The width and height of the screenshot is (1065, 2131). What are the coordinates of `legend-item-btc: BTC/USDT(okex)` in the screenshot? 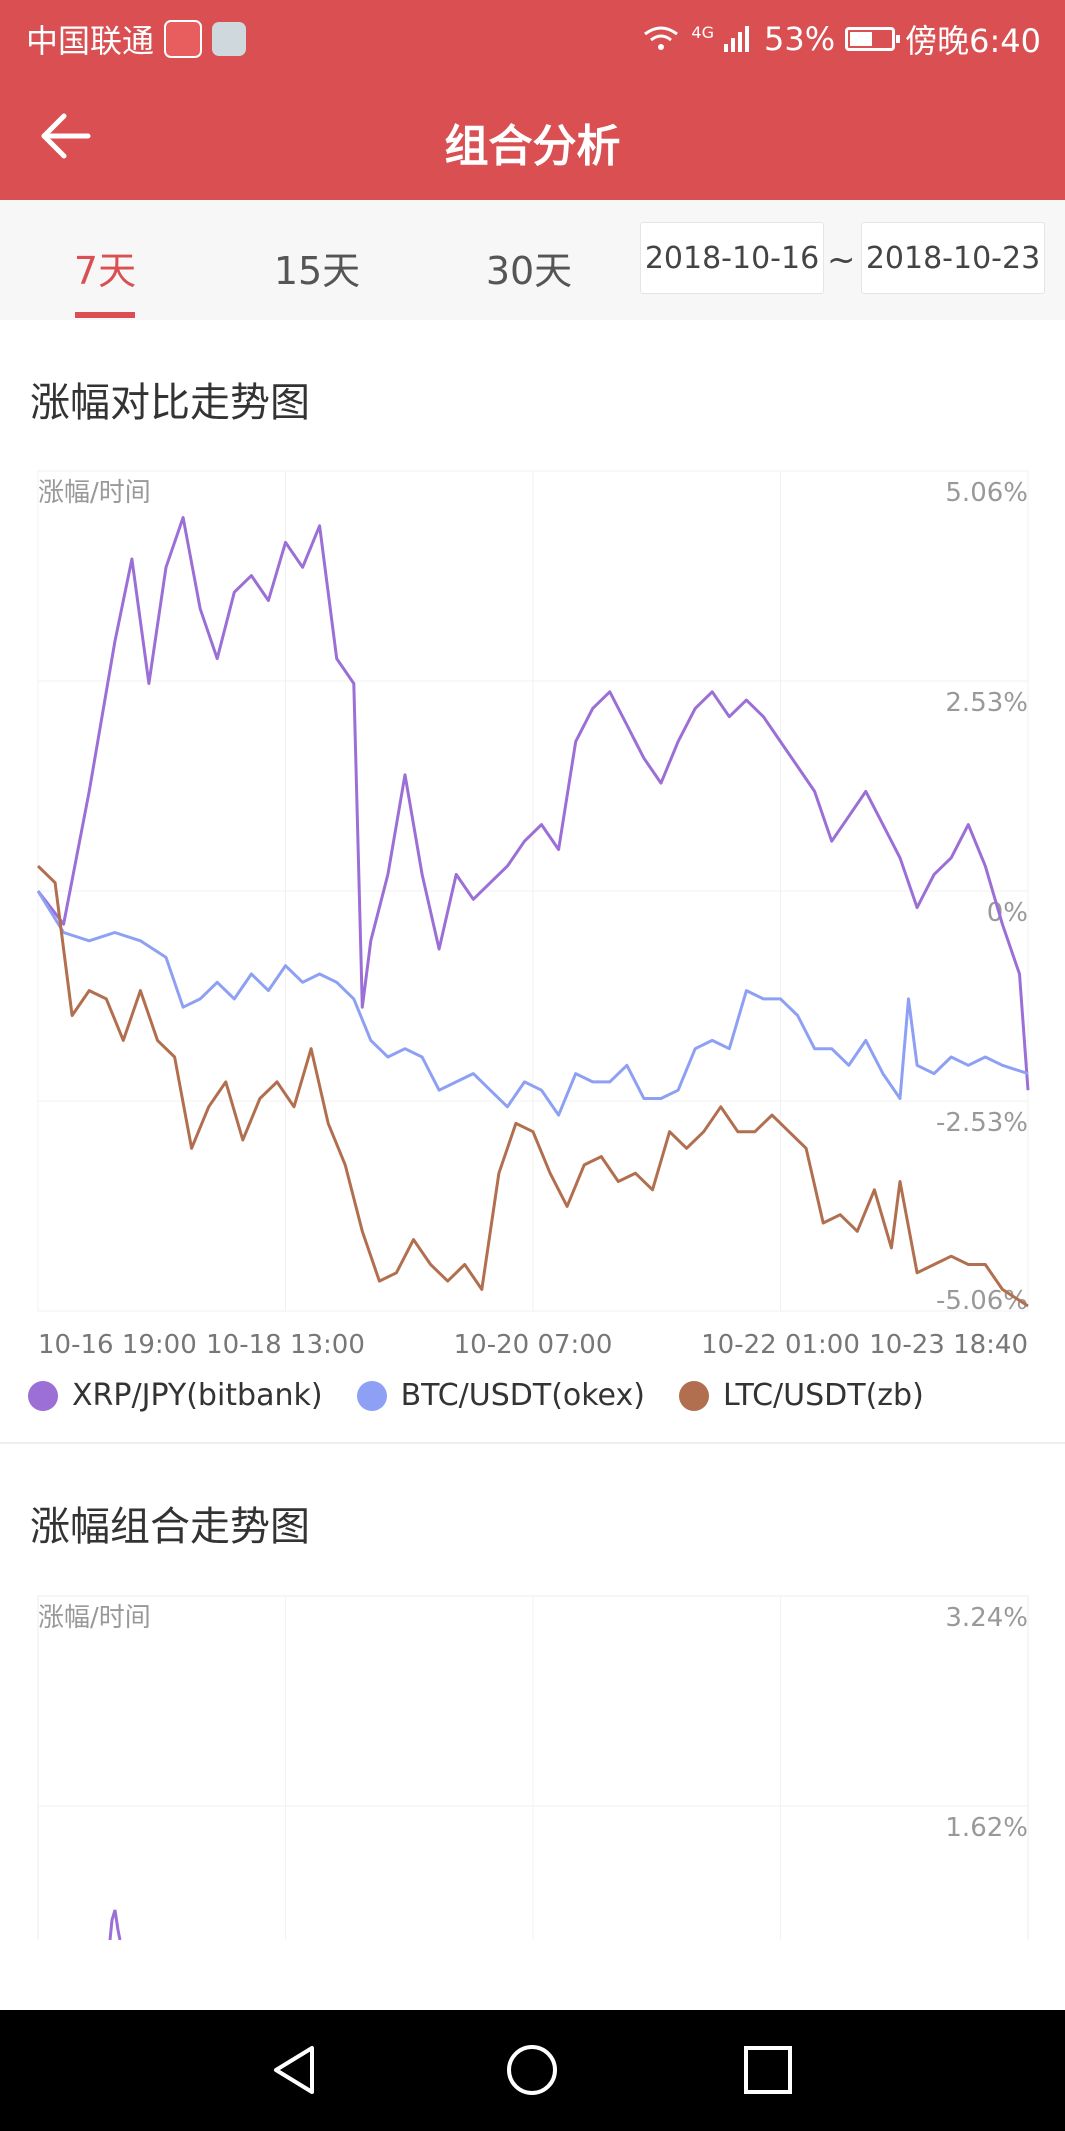 It's located at (500, 1395).